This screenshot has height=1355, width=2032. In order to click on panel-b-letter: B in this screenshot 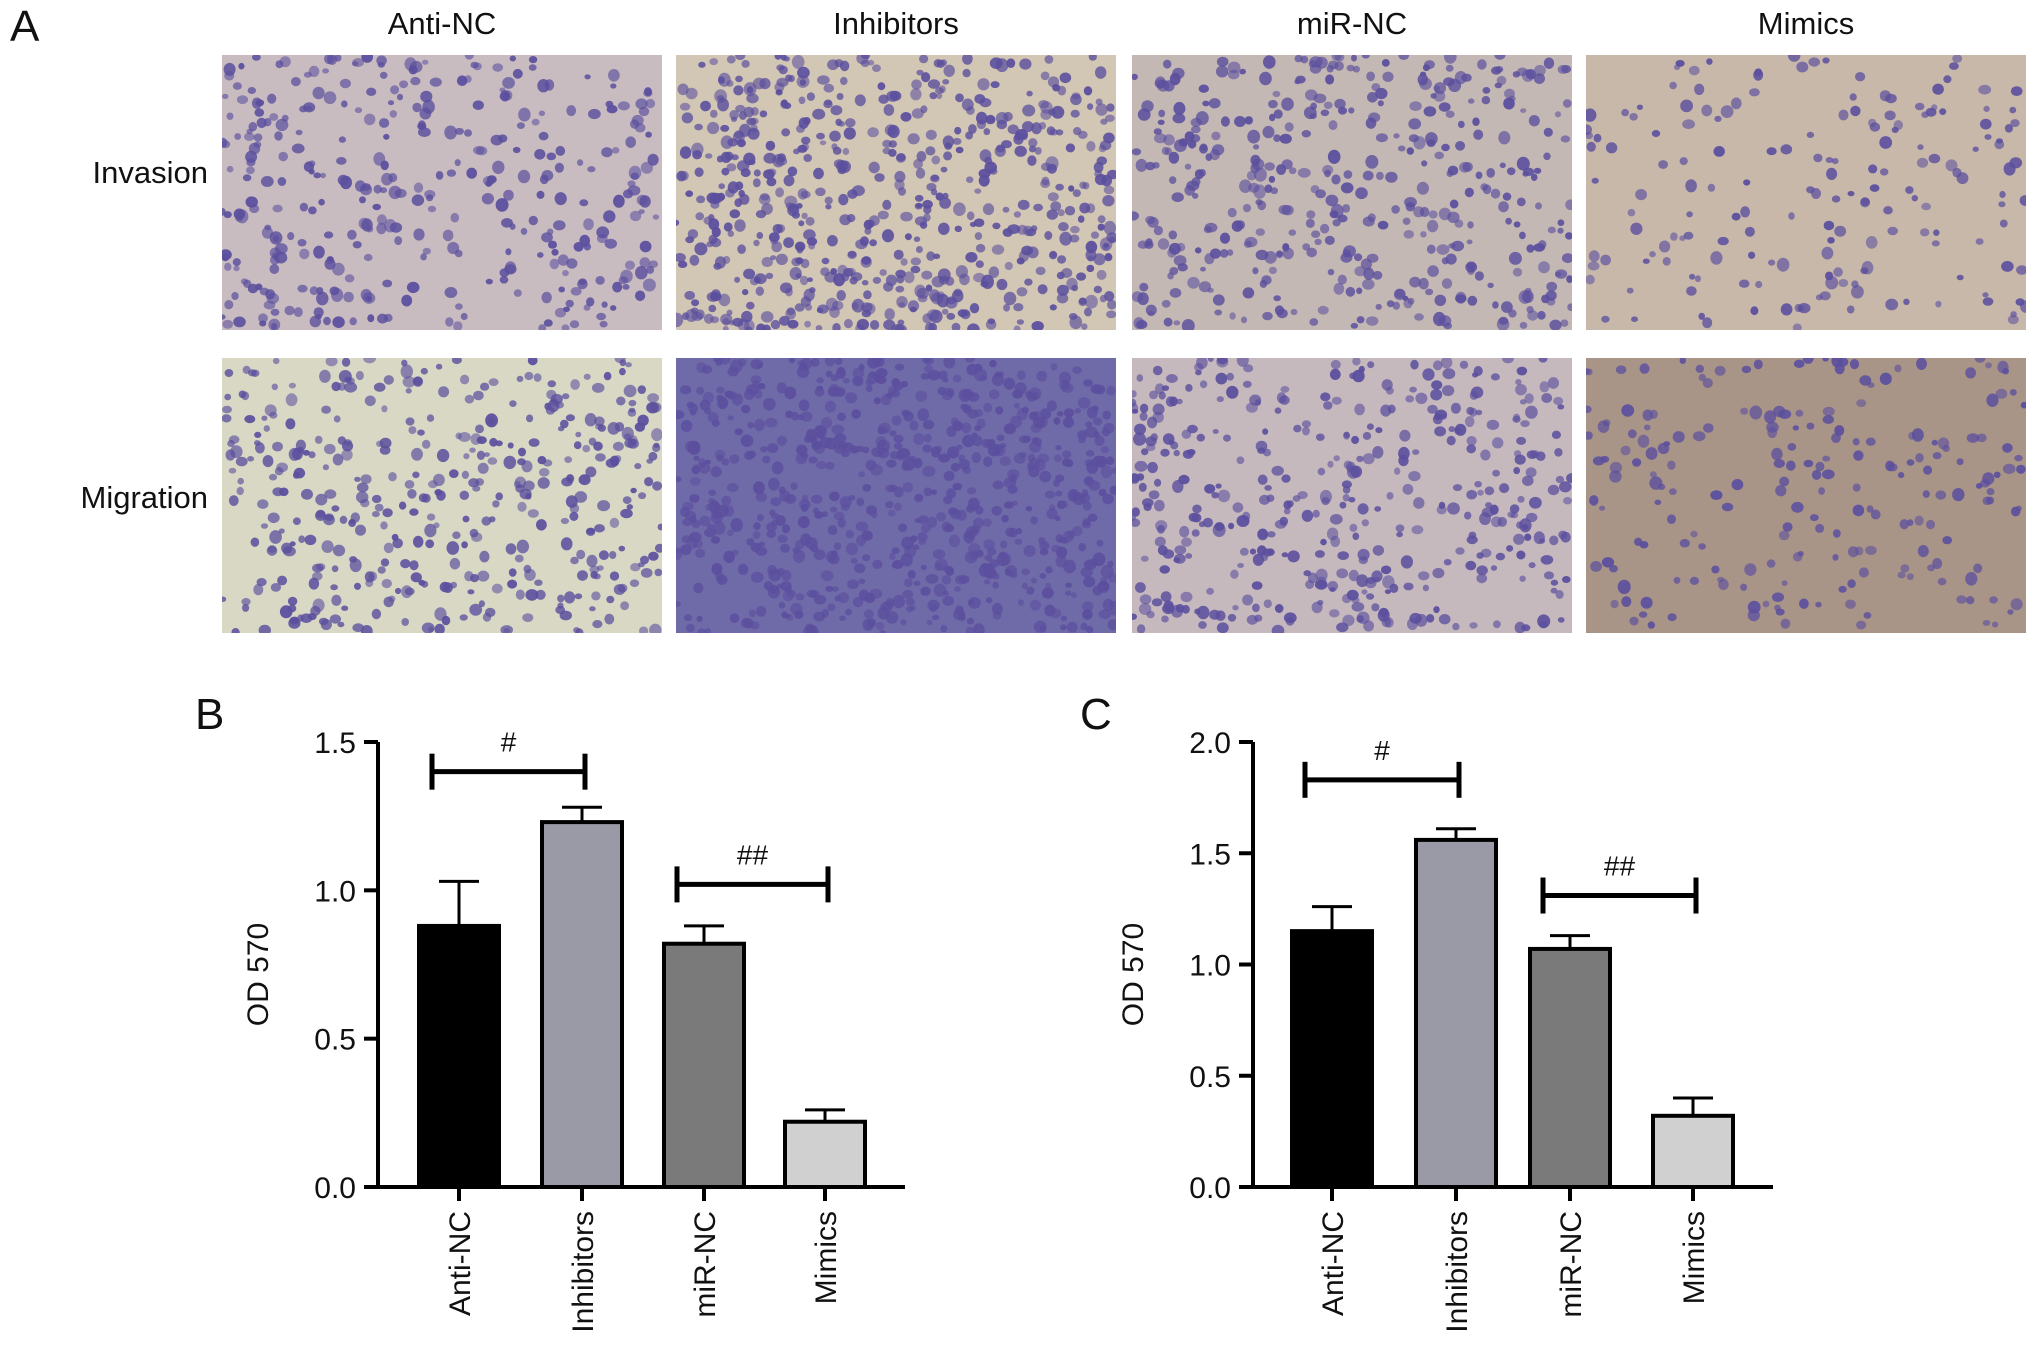, I will do `click(210, 714)`.